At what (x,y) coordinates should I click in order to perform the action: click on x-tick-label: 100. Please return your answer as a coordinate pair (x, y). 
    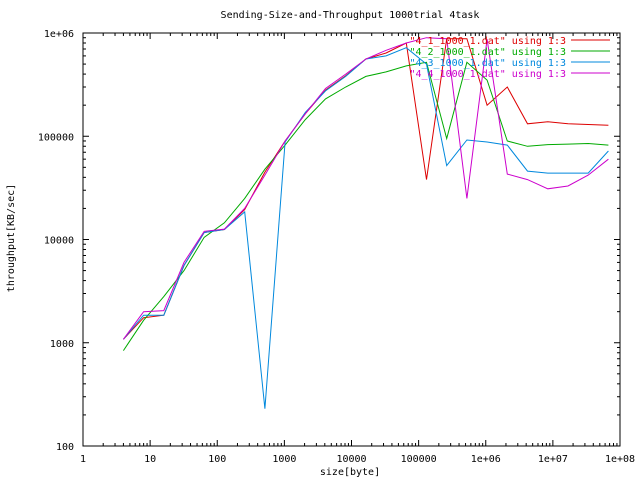
    Looking at the image, I should click on (217, 459).